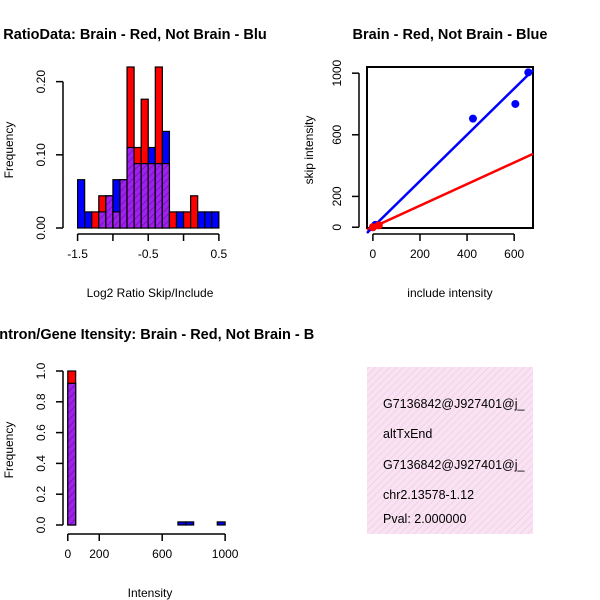 The height and width of the screenshot is (600, 600). Describe the element at coordinates (309, 150) in the screenshot. I see `intensity-scatter-ylabel: skip intensity` at that location.